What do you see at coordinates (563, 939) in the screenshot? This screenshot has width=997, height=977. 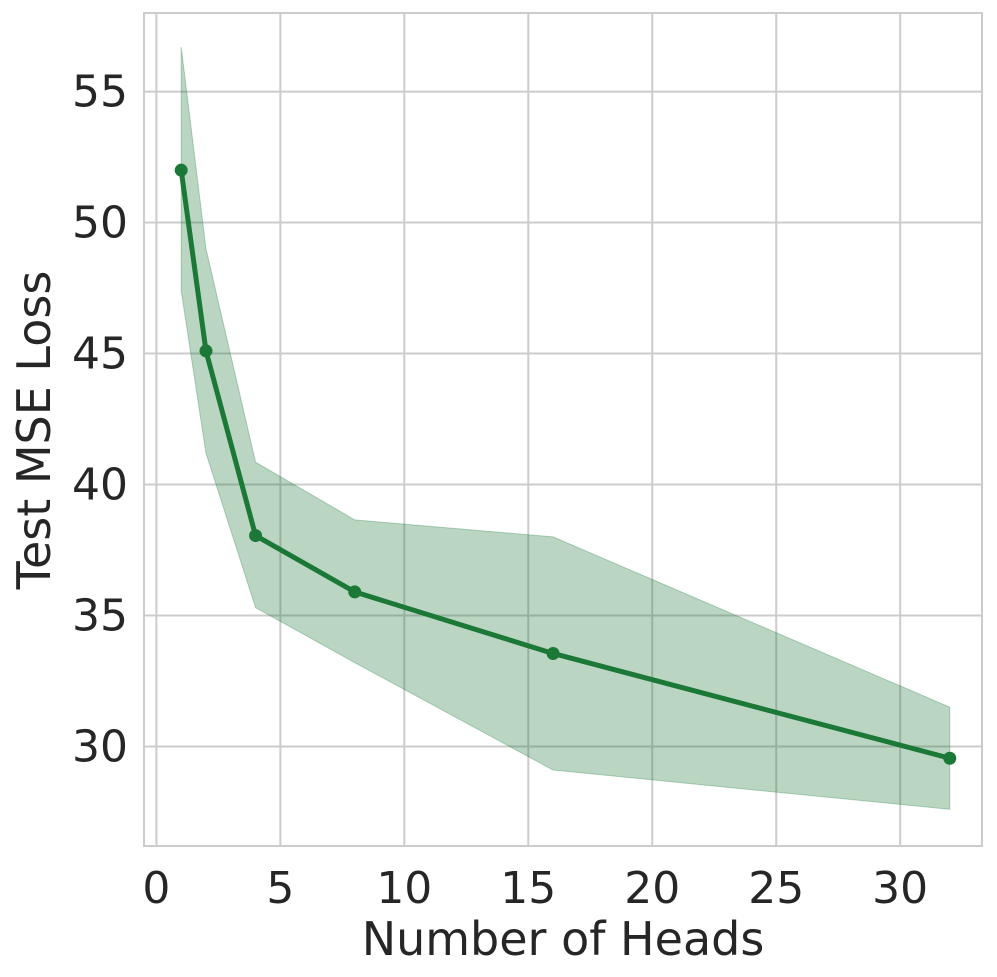 I see `x-axis-title: Number of Heads` at bounding box center [563, 939].